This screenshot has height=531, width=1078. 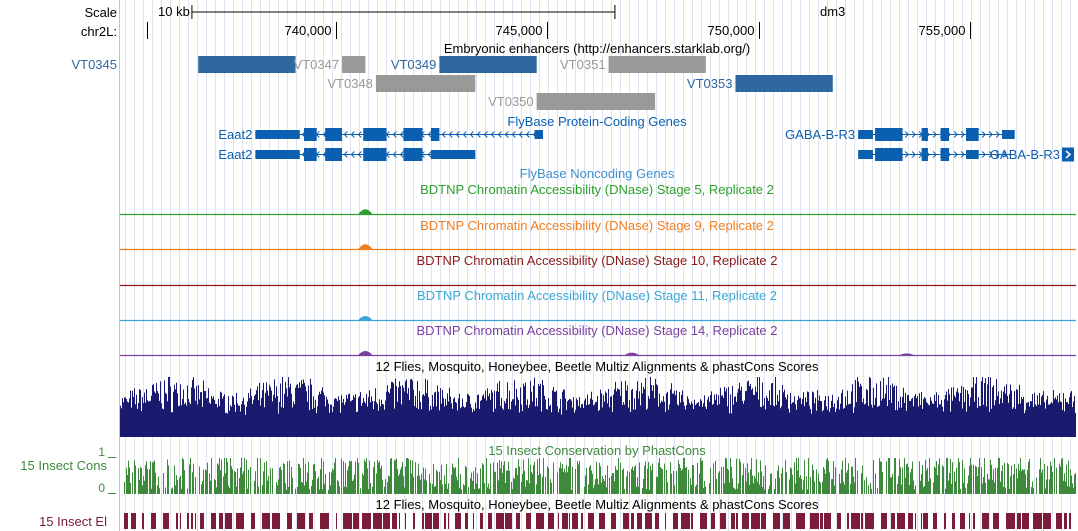 I want to click on protein-coding-genes-title: FlyBase Protein-Coding Genes, so click(x=597, y=121).